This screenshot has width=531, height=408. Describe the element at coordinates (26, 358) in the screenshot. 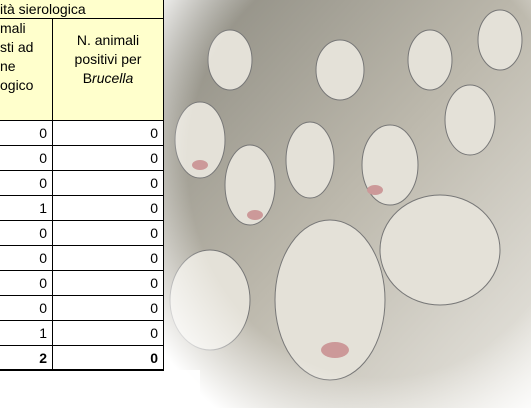

I see `total-cell: 2` at that location.